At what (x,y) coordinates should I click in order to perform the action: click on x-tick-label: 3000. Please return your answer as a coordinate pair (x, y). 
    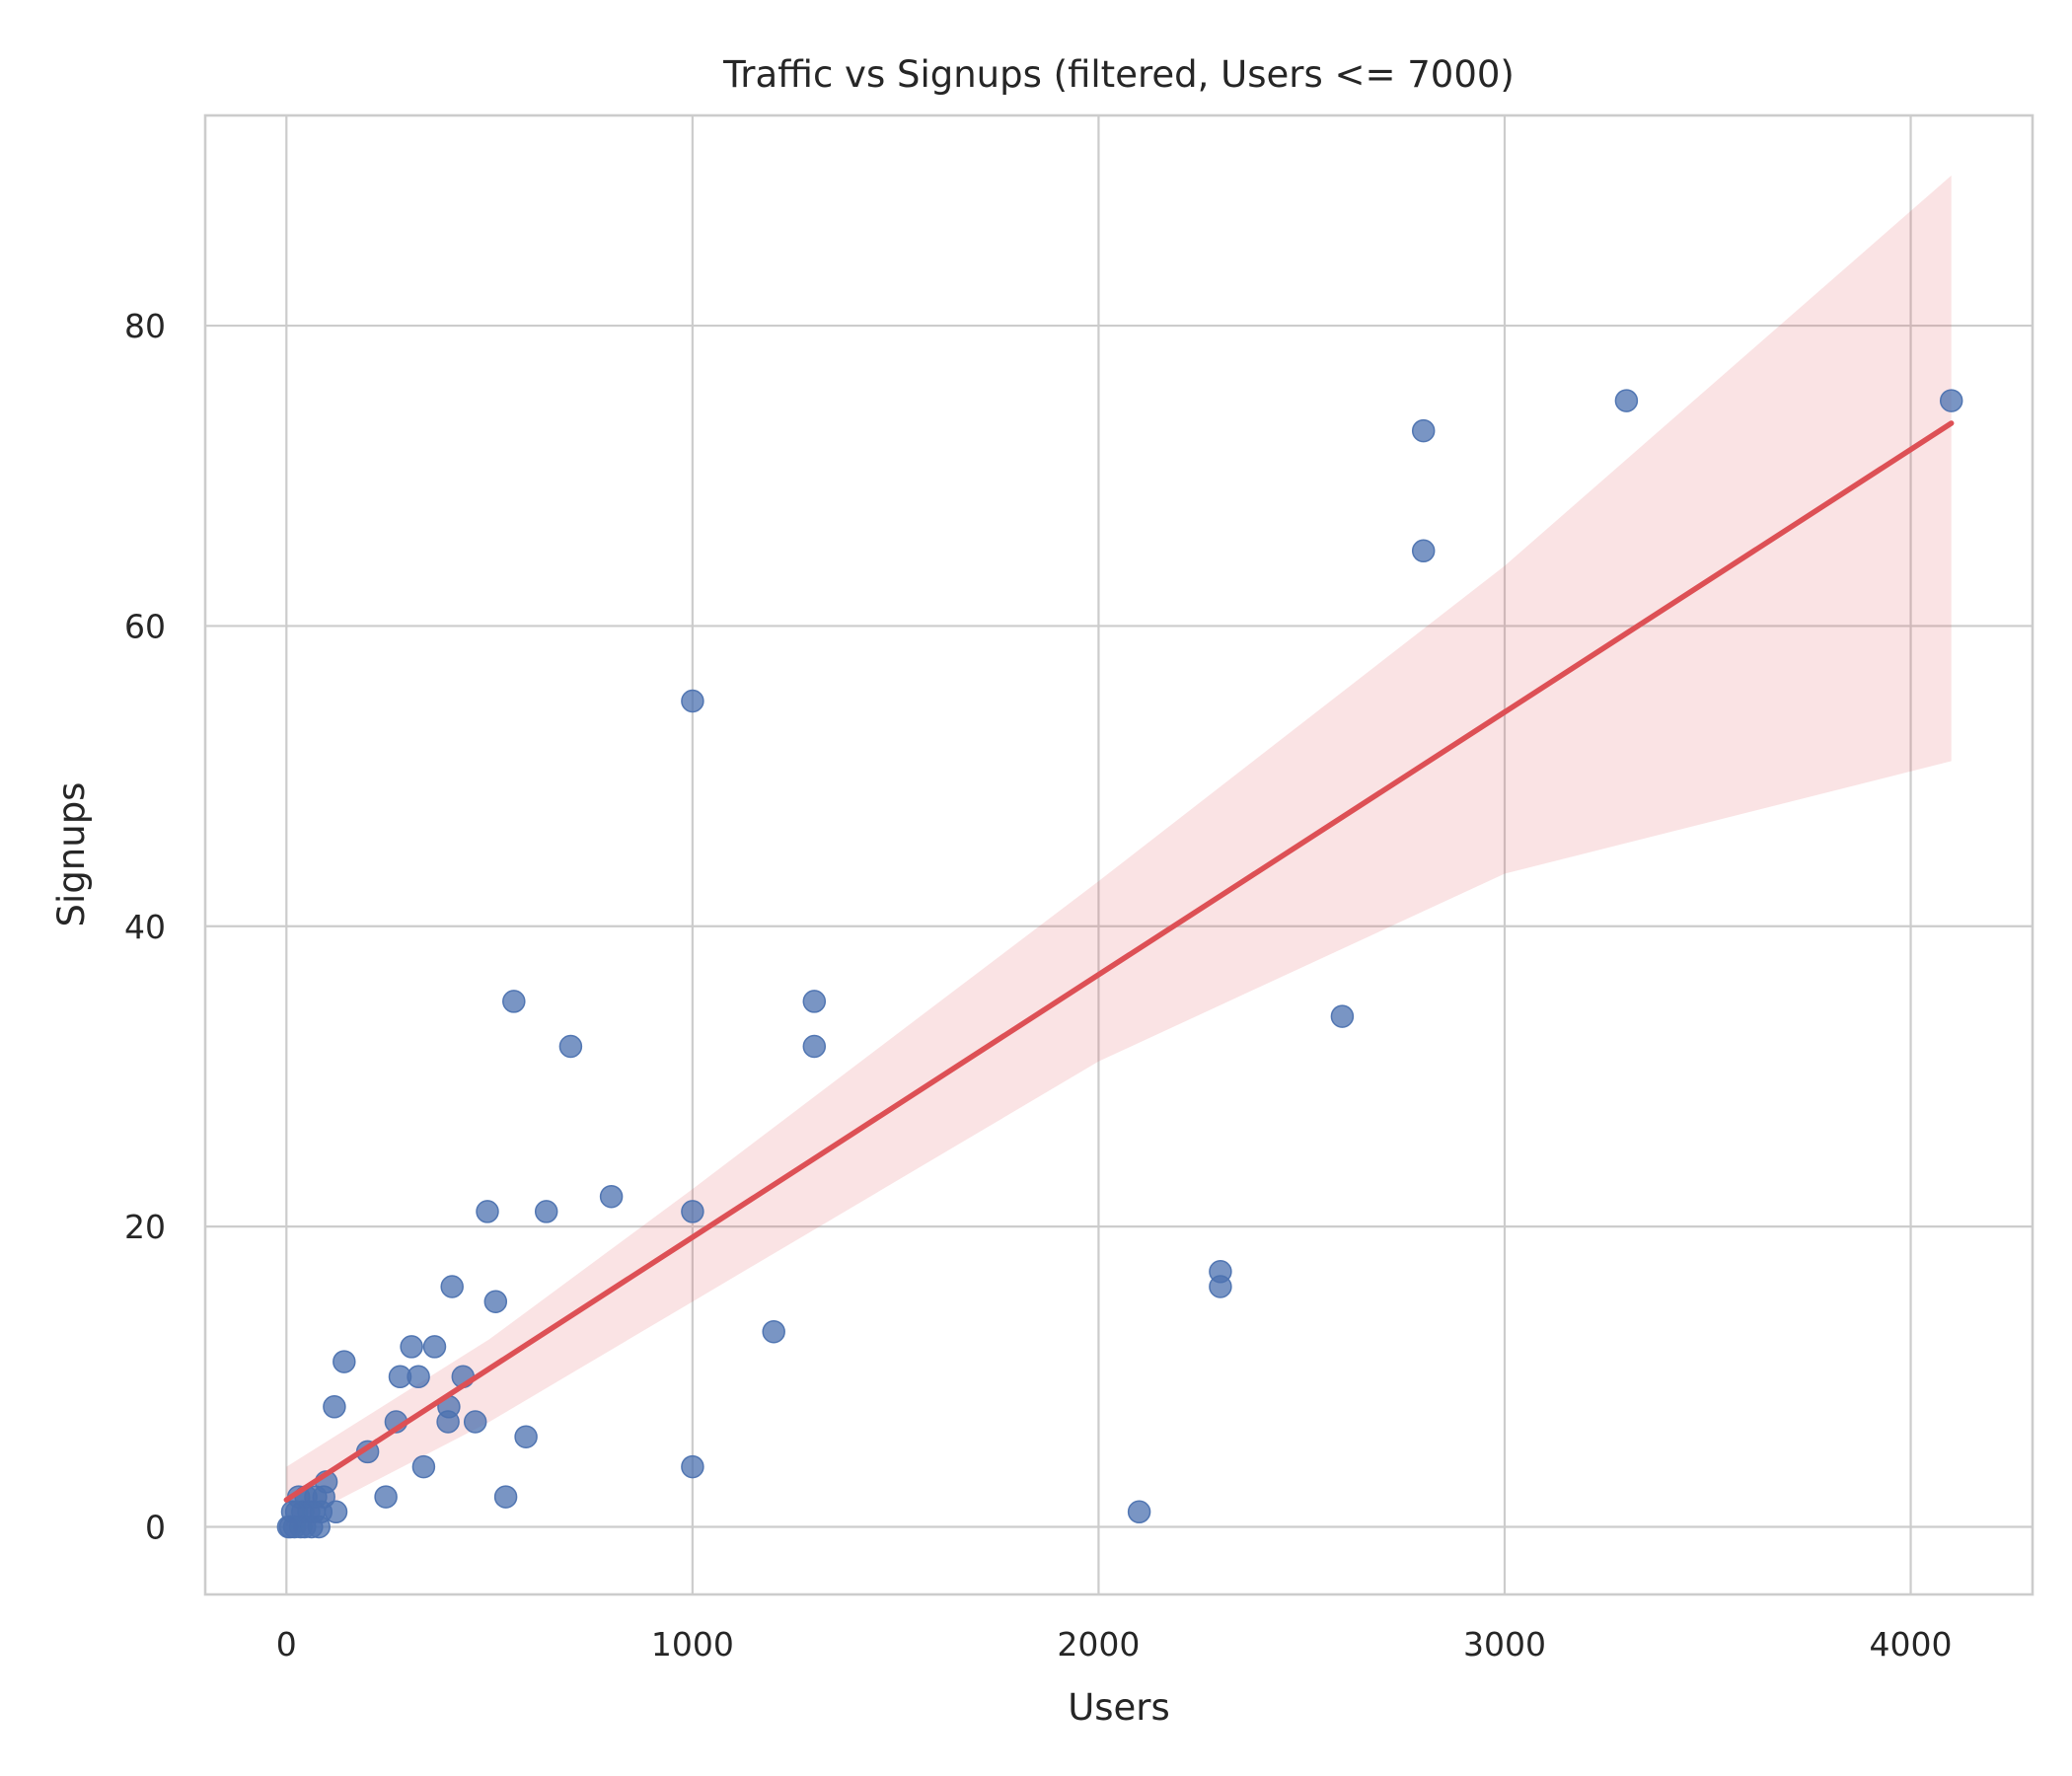
    Looking at the image, I should click on (1505, 1645).